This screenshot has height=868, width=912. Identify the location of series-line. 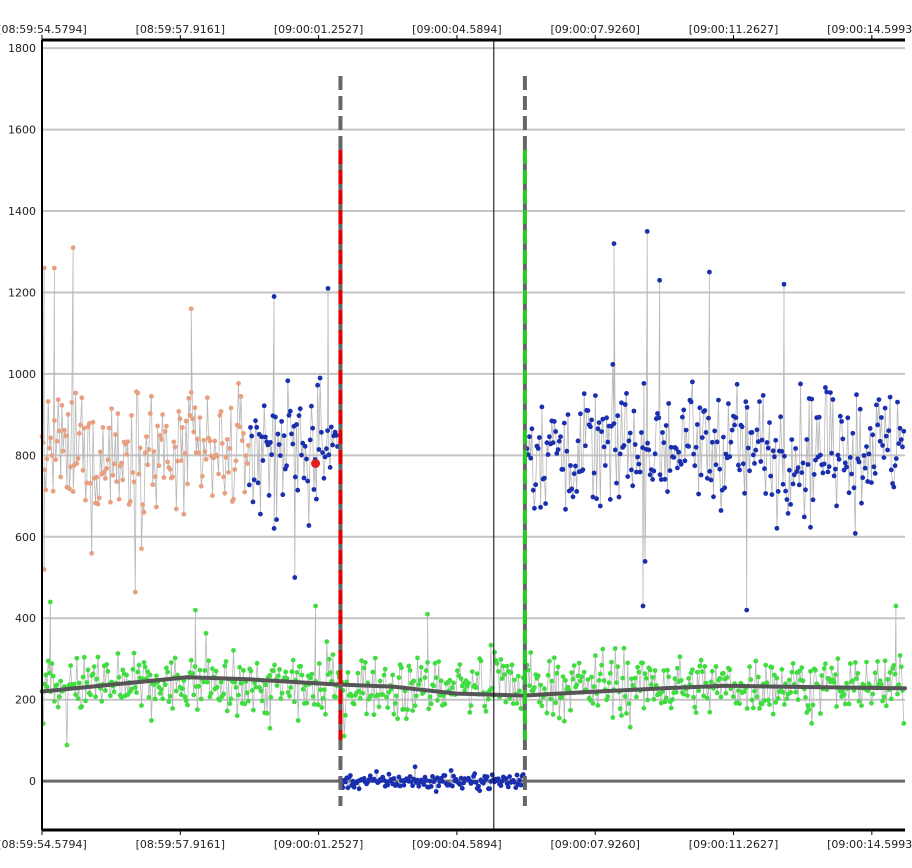
(145, 420).